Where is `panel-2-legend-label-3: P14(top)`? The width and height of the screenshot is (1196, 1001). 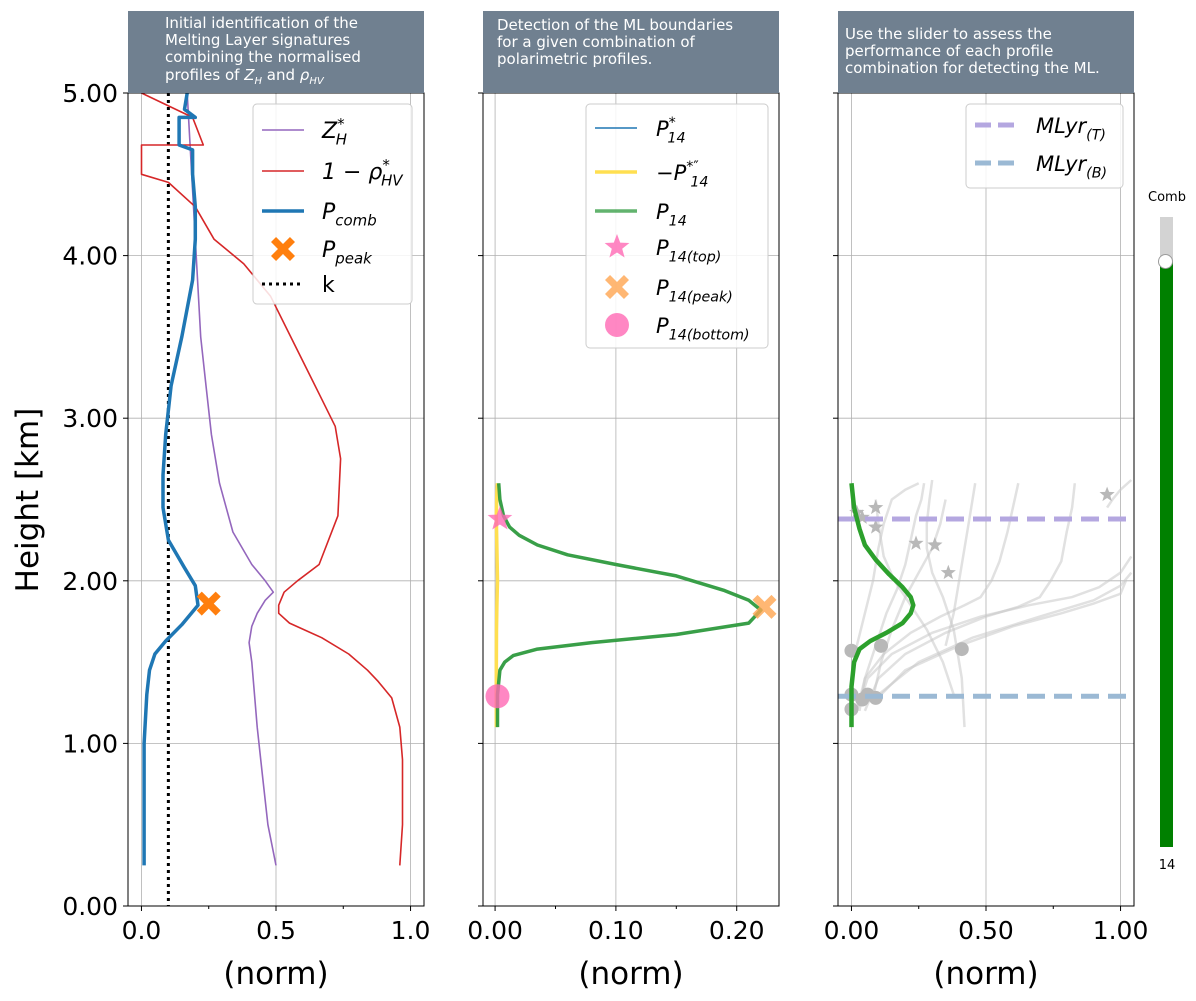 panel-2-legend-label-3: P14(top) is located at coordinates (688, 250).